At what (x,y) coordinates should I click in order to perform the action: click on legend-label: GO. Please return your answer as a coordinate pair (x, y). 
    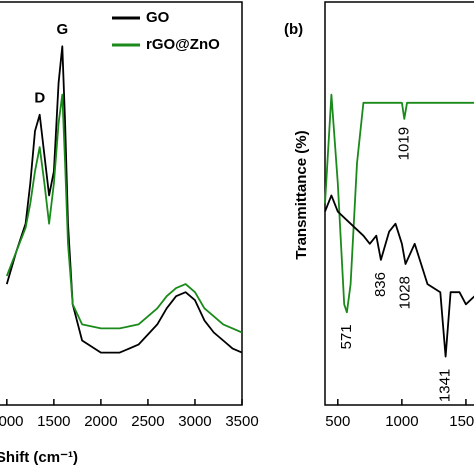
    Looking at the image, I should click on (158, 17).